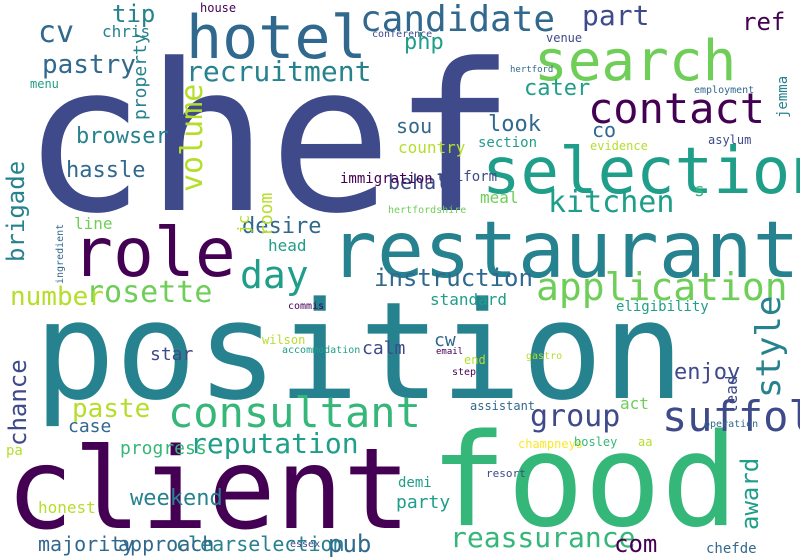 This screenshot has width=800, height=560. What do you see at coordinates (645, 442) in the screenshot?
I see `word-lead: aa` at bounding box center [645, 442].